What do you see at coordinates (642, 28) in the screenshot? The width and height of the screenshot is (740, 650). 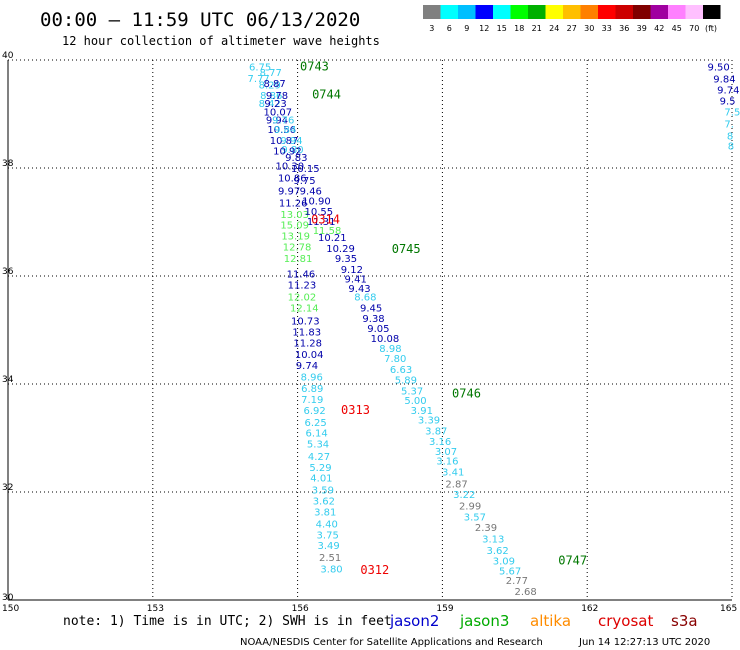 I see `color-key-label: 39` at bounding box center [642, 28].